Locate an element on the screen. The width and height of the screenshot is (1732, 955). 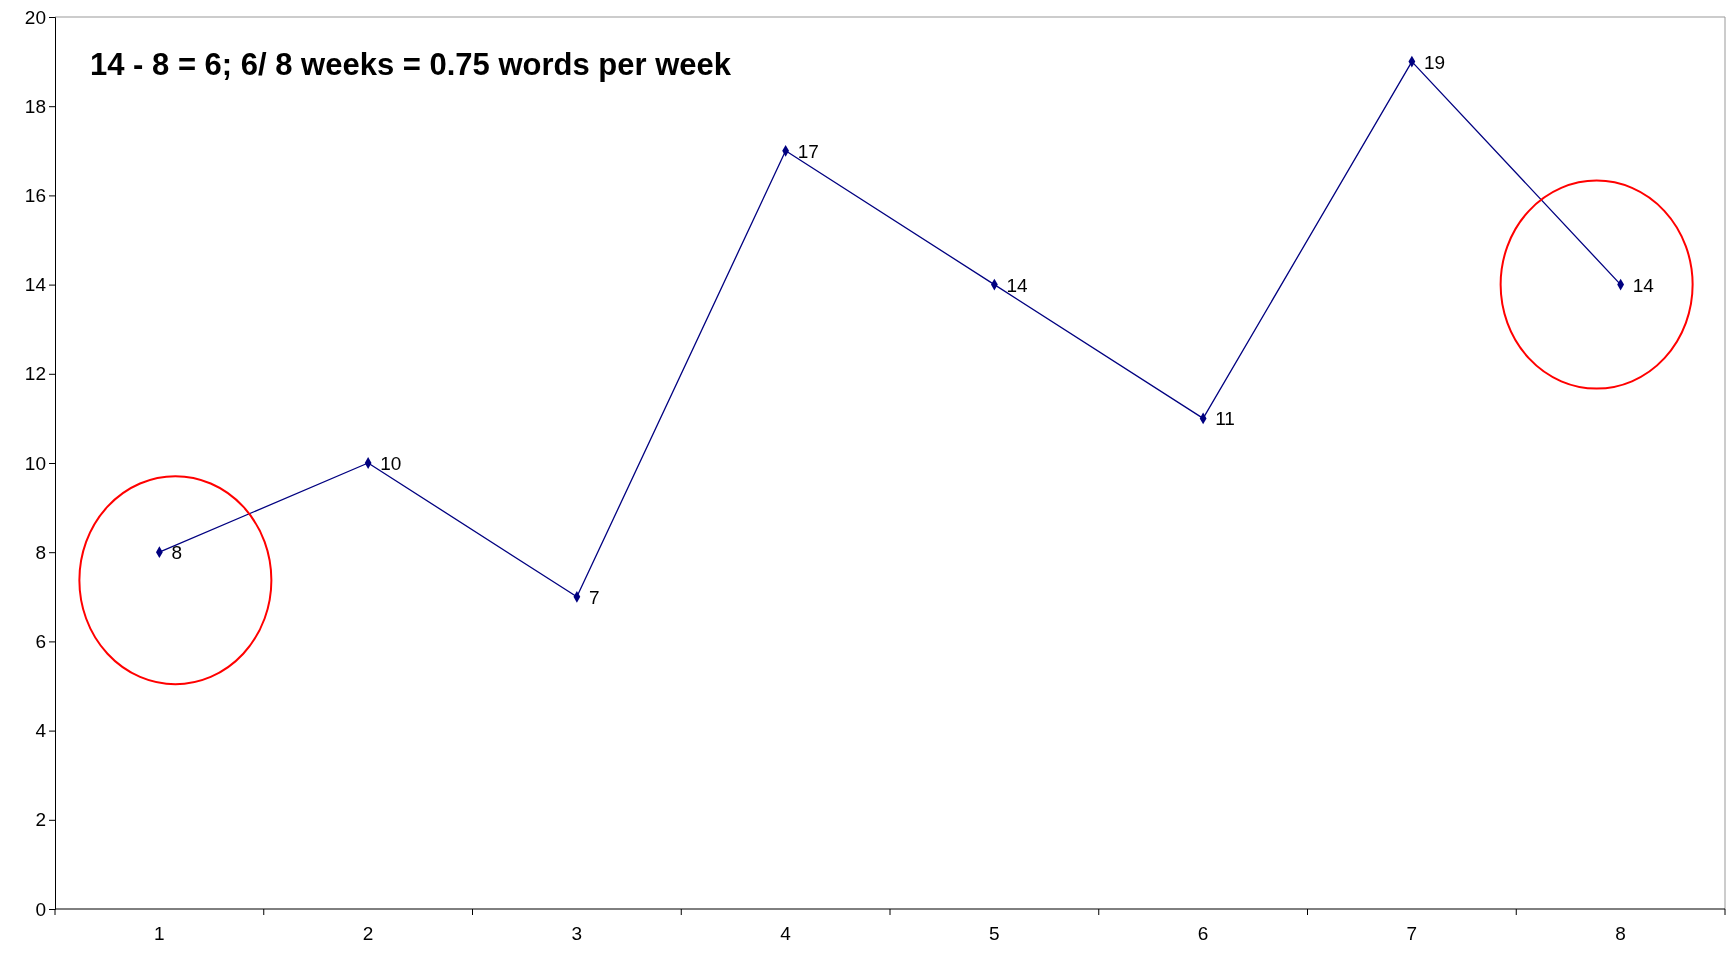
y-tick-label: 4 is located at coordinates (41, 731).